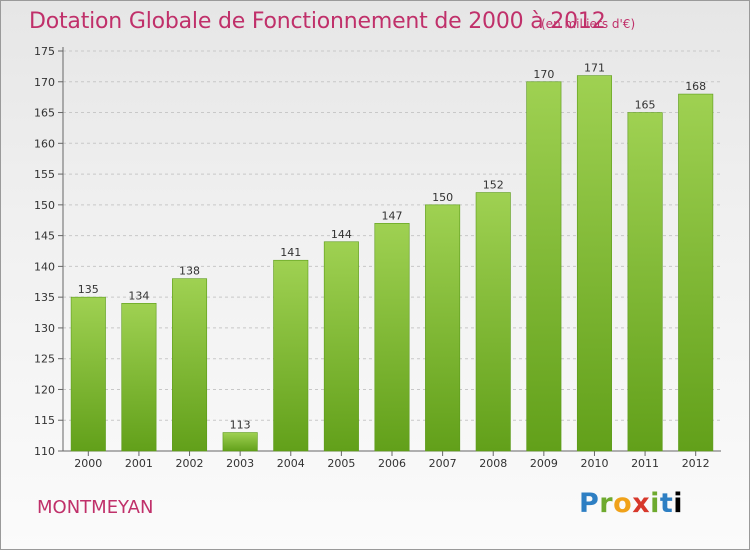 The width and height of the screenshot is (750, 550). Describe the element at coordinates (95, 507) in the screenshot. I see `commune-name: MONTMEYAN` at that location.